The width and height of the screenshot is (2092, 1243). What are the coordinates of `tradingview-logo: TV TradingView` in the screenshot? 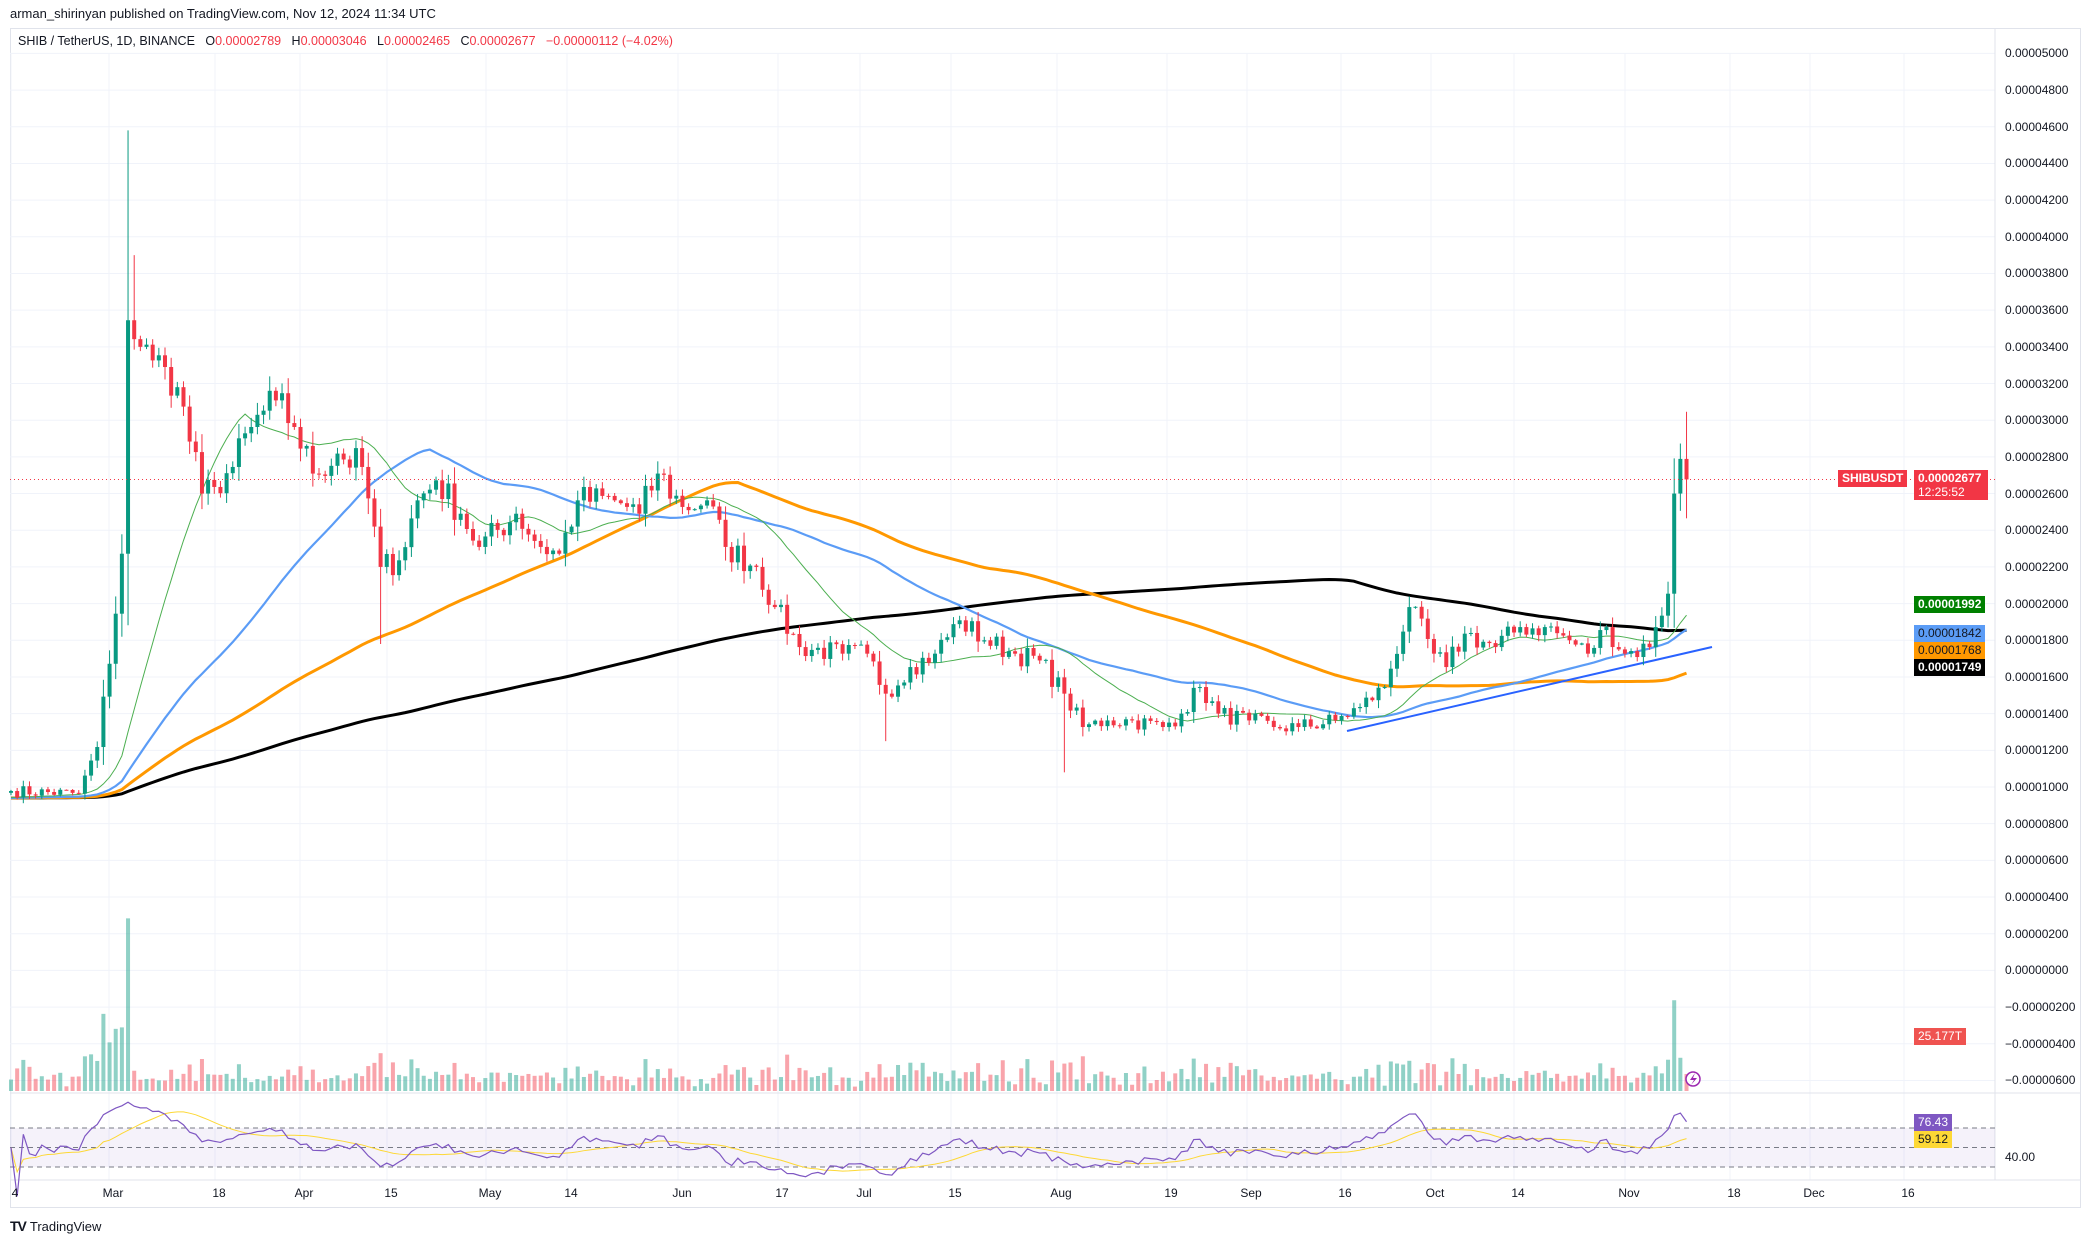 It's located at (55, 1226).